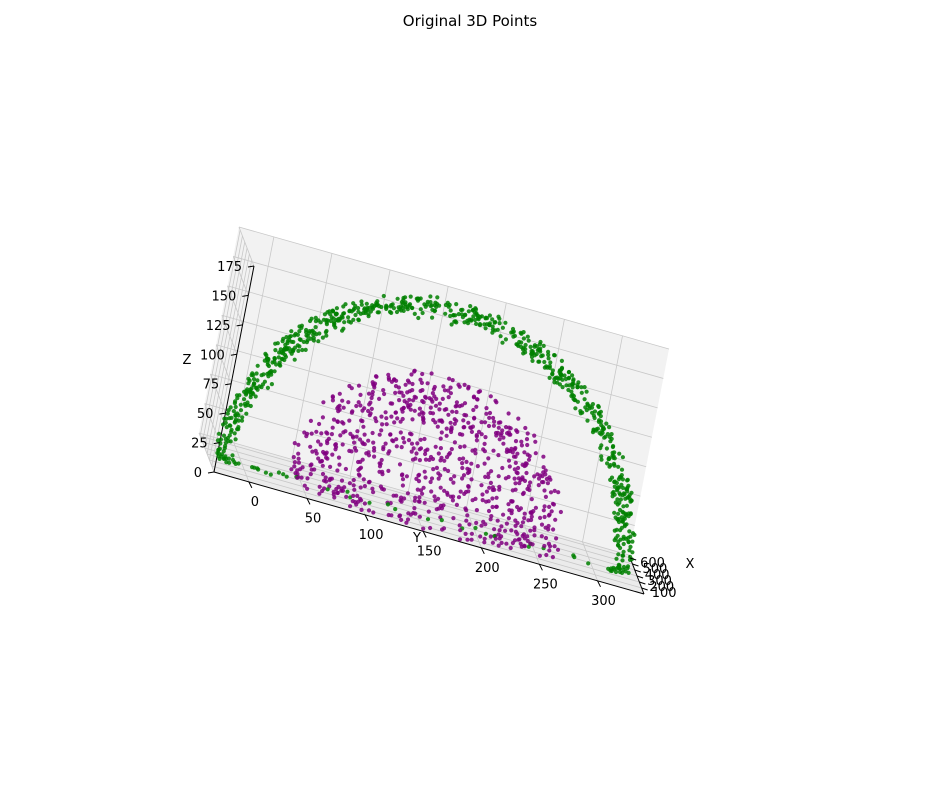 The height and width of the screenshot is (800, 939). What do you see at coordinates (198, 473) in the screenshot?
I see `z-tick-label: 0` at bounding box center [198, 473].